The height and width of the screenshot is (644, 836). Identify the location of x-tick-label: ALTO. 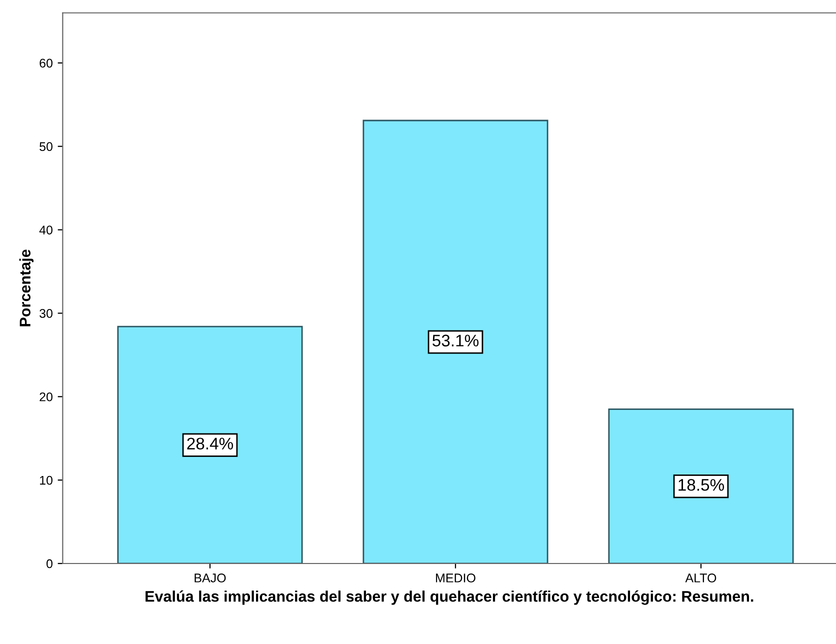
(700, 578).